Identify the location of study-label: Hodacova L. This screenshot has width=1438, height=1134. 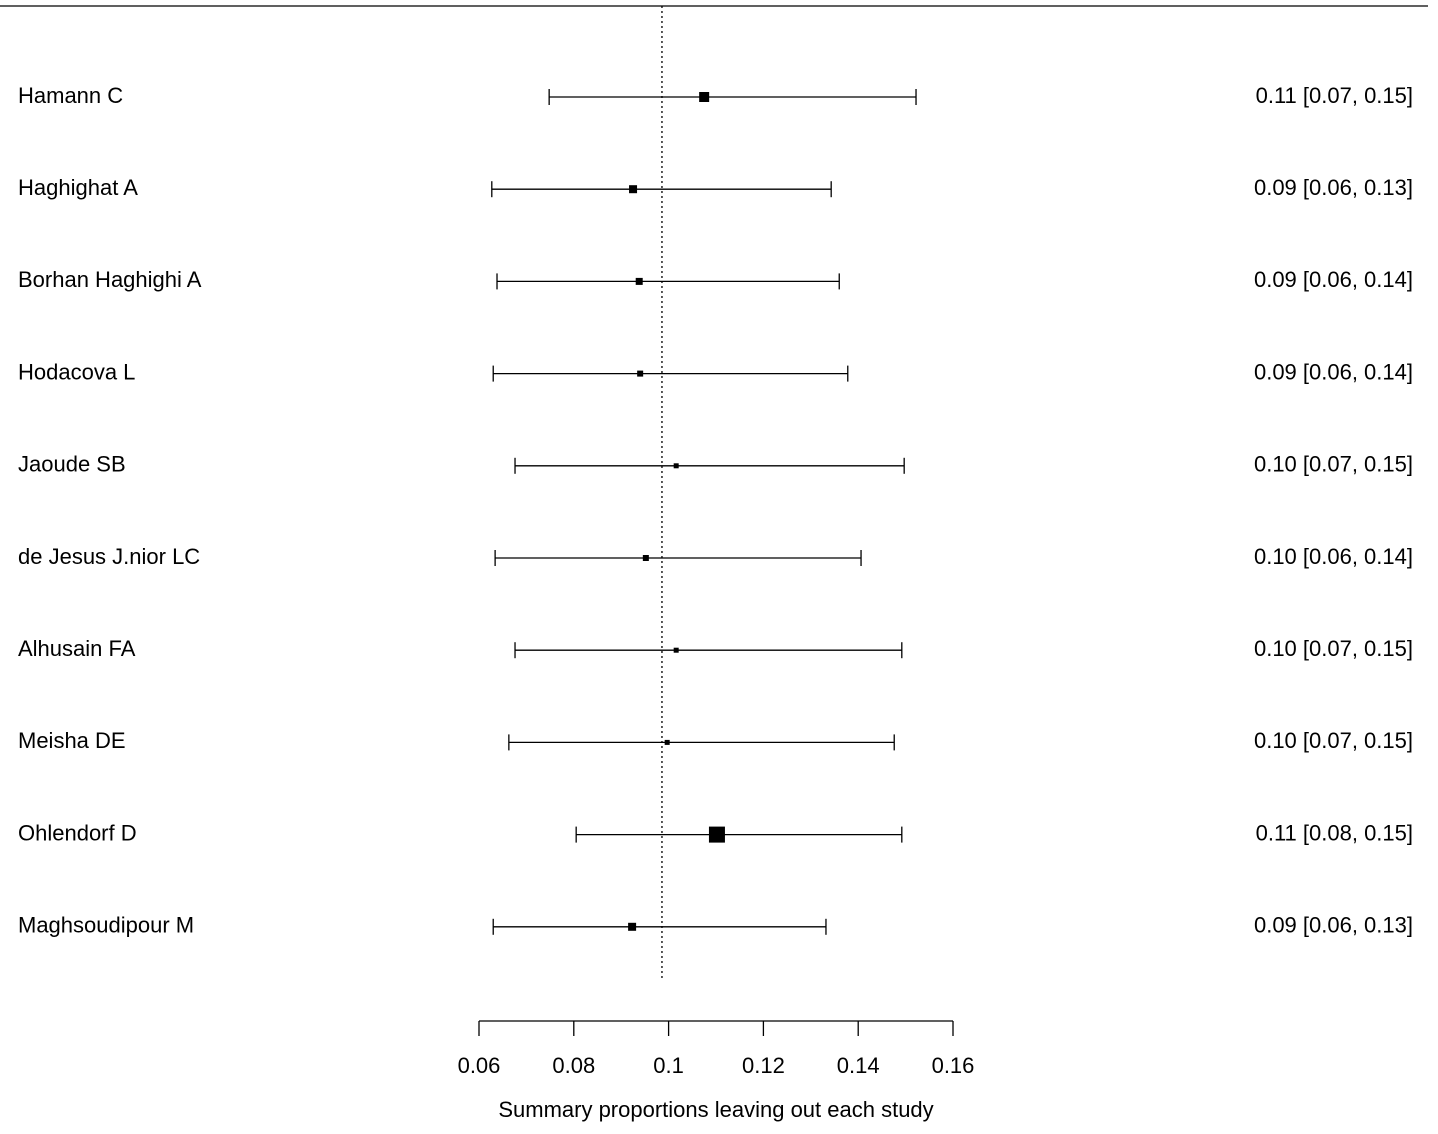
(76, 371).